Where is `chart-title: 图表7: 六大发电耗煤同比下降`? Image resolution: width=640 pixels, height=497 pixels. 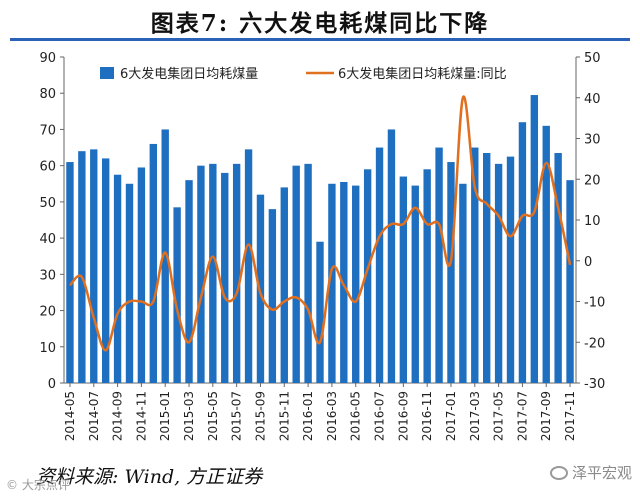 chart-title: 图表7: 六大发电耗煤同比下降 is located at coordinates (320, 23).